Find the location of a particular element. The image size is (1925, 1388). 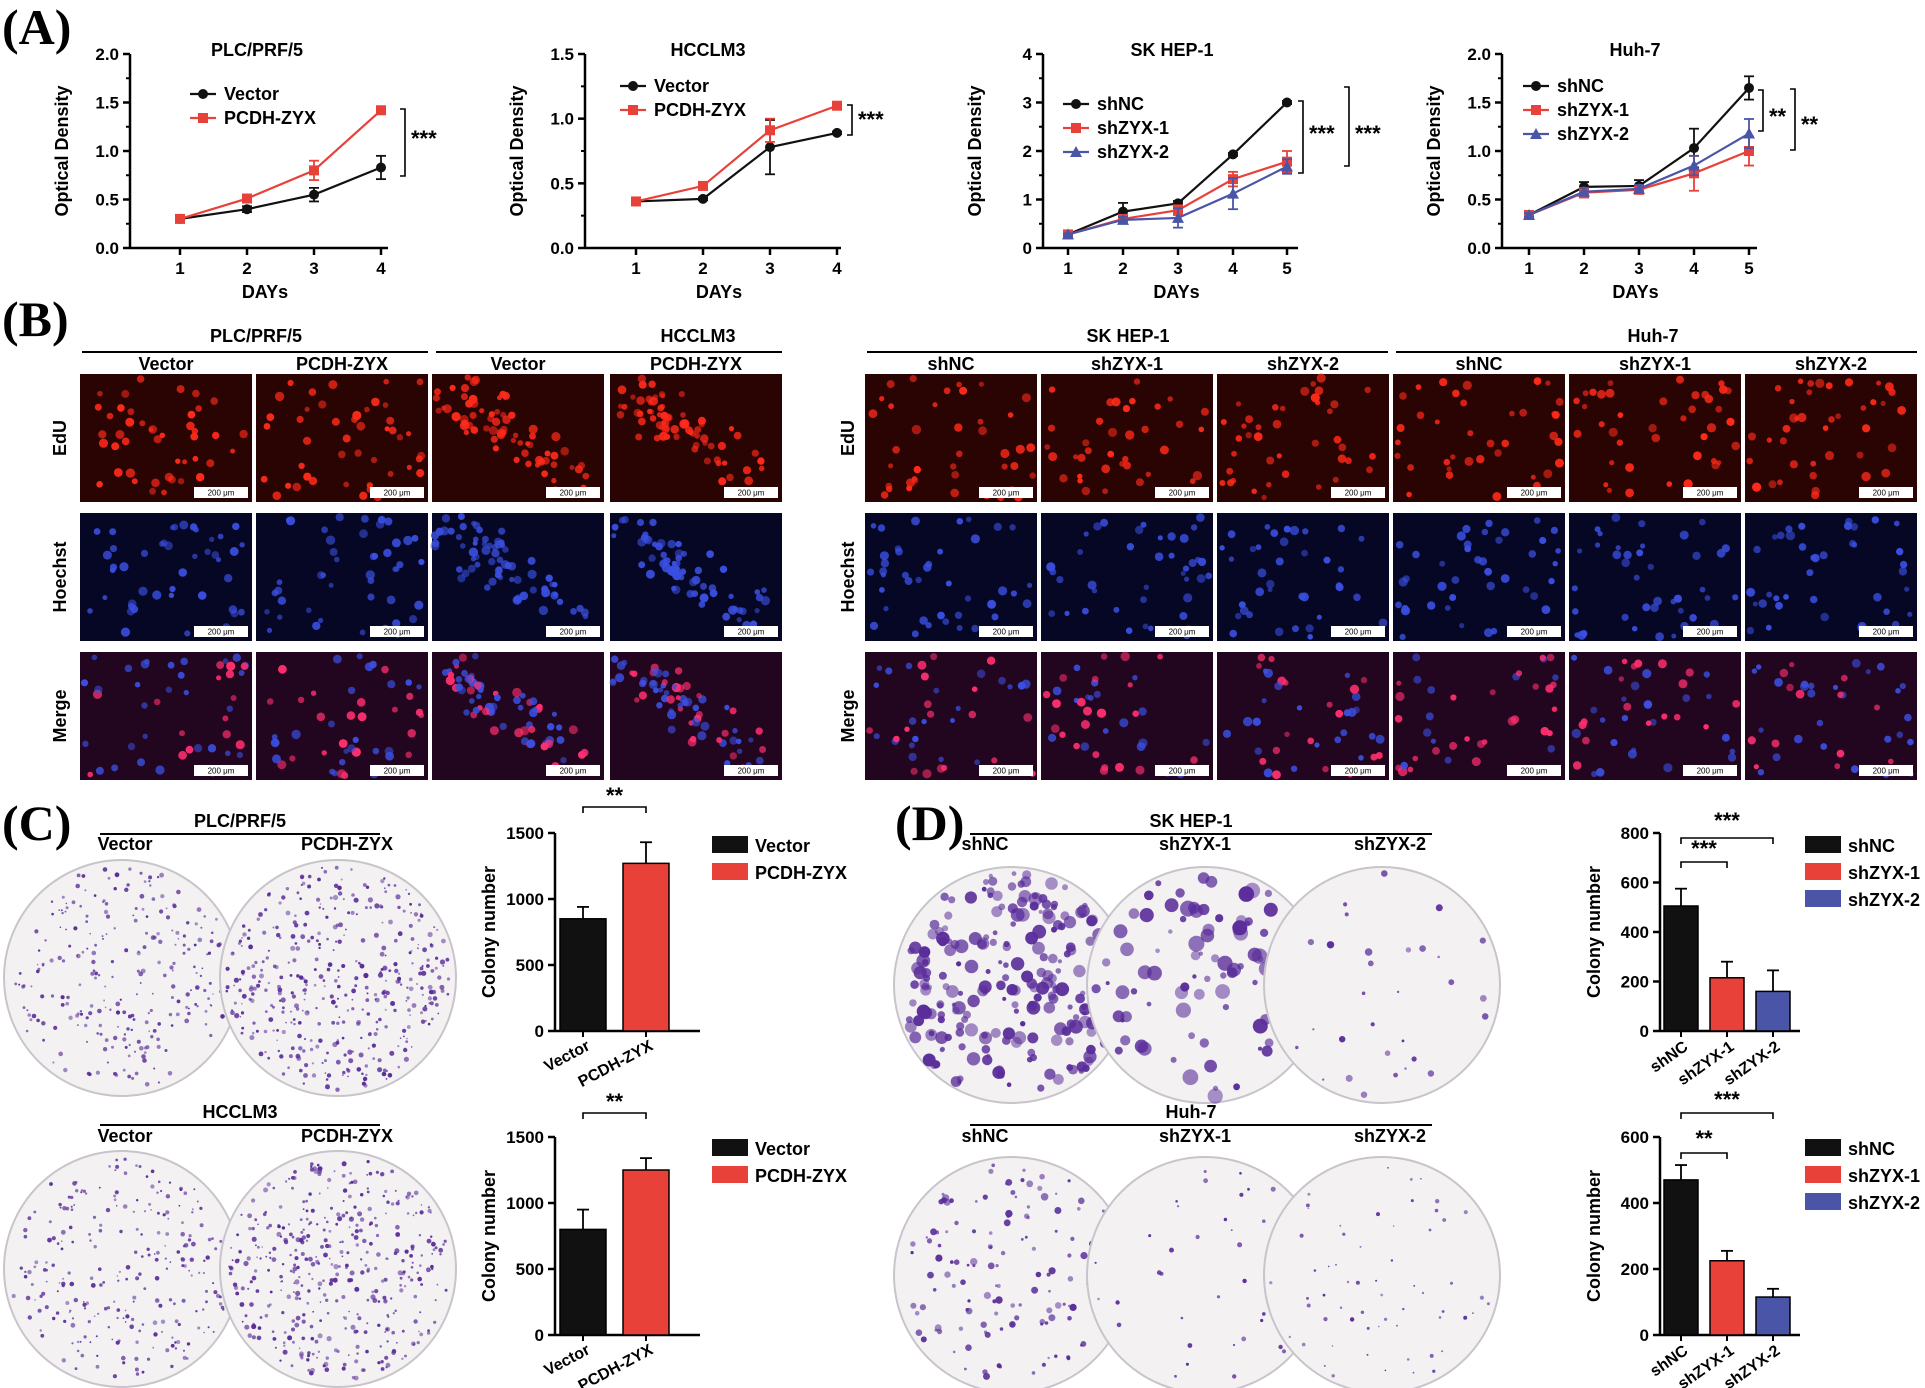

significance-label: *** is located at coordinates (871, 119).